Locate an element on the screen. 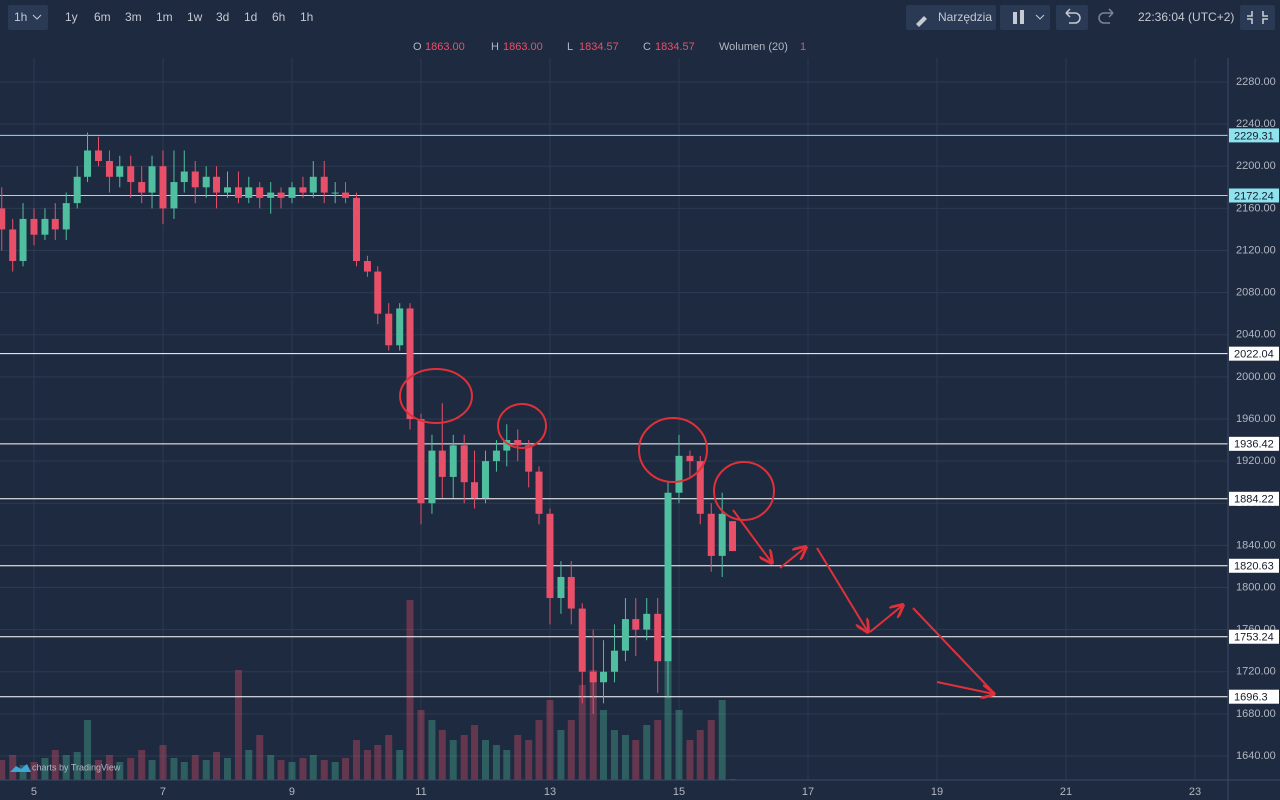 Image resolution: width=1280 pixels, height=800 pixels. tools-button is located at coordinates (951, 17).